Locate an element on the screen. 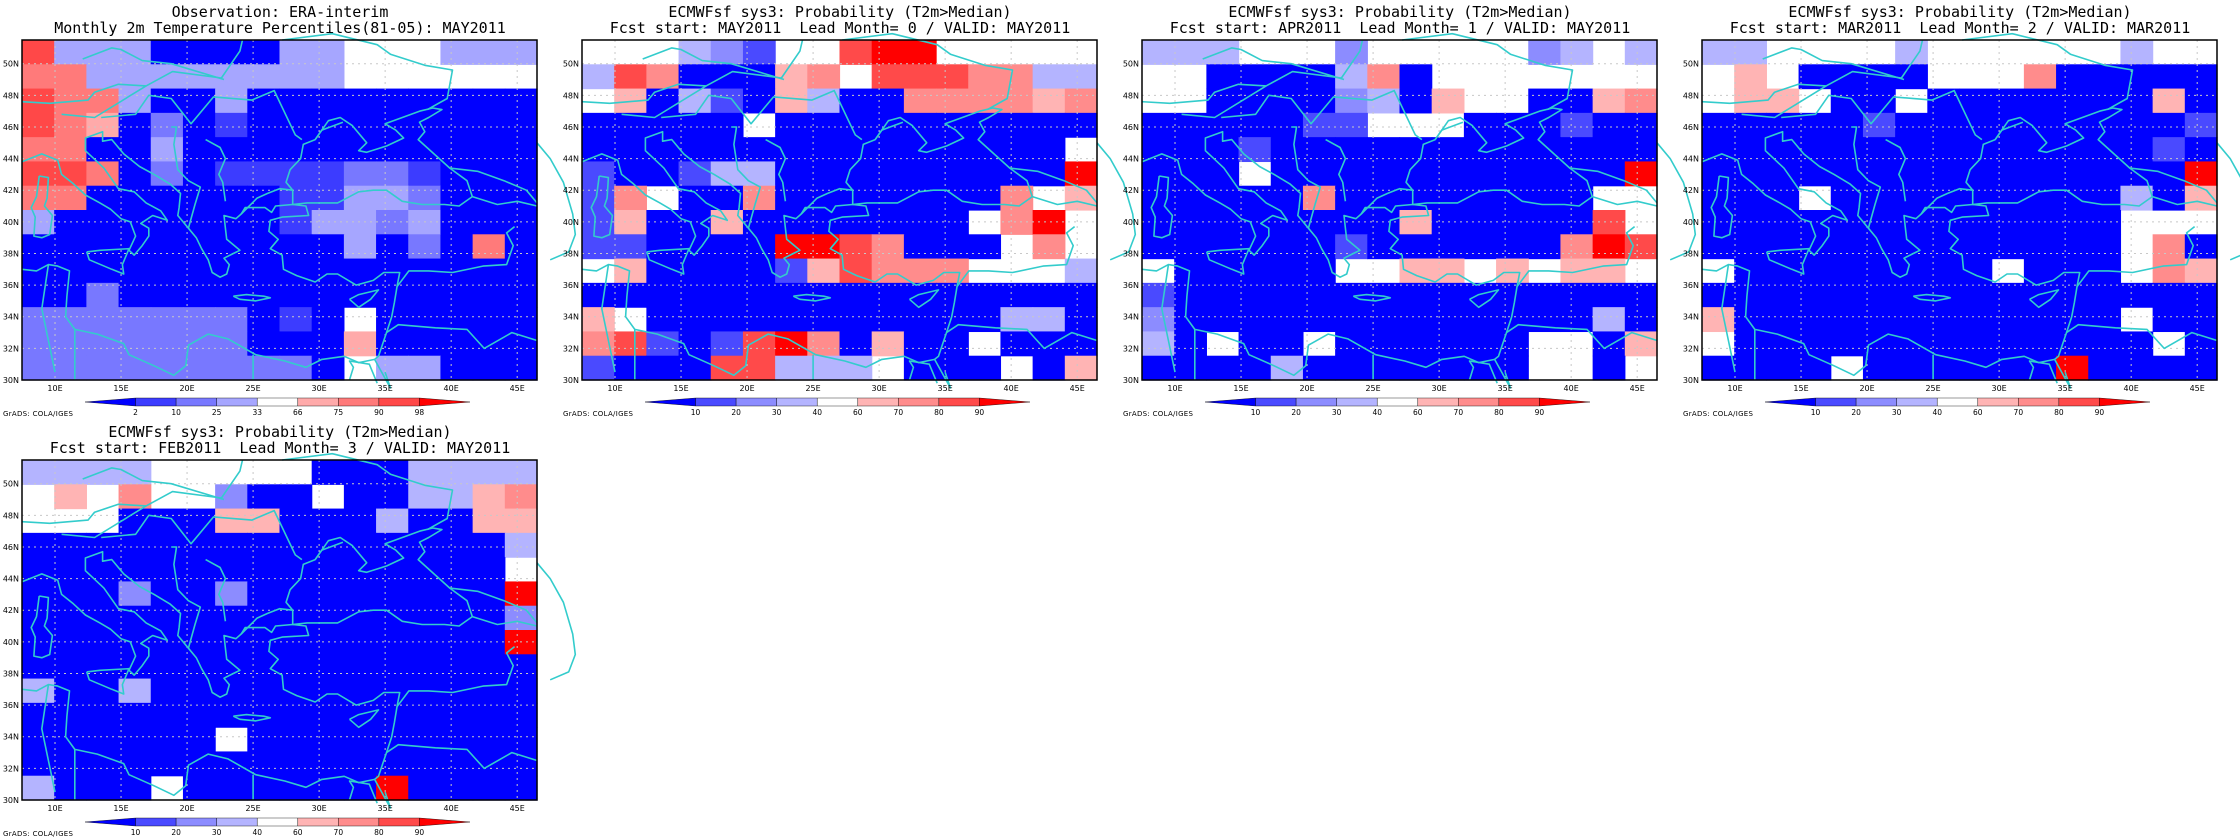 This screenshot has width=2240, height=840. panel-title: Observation: ERA-interim is located at coordinates (280, 12).